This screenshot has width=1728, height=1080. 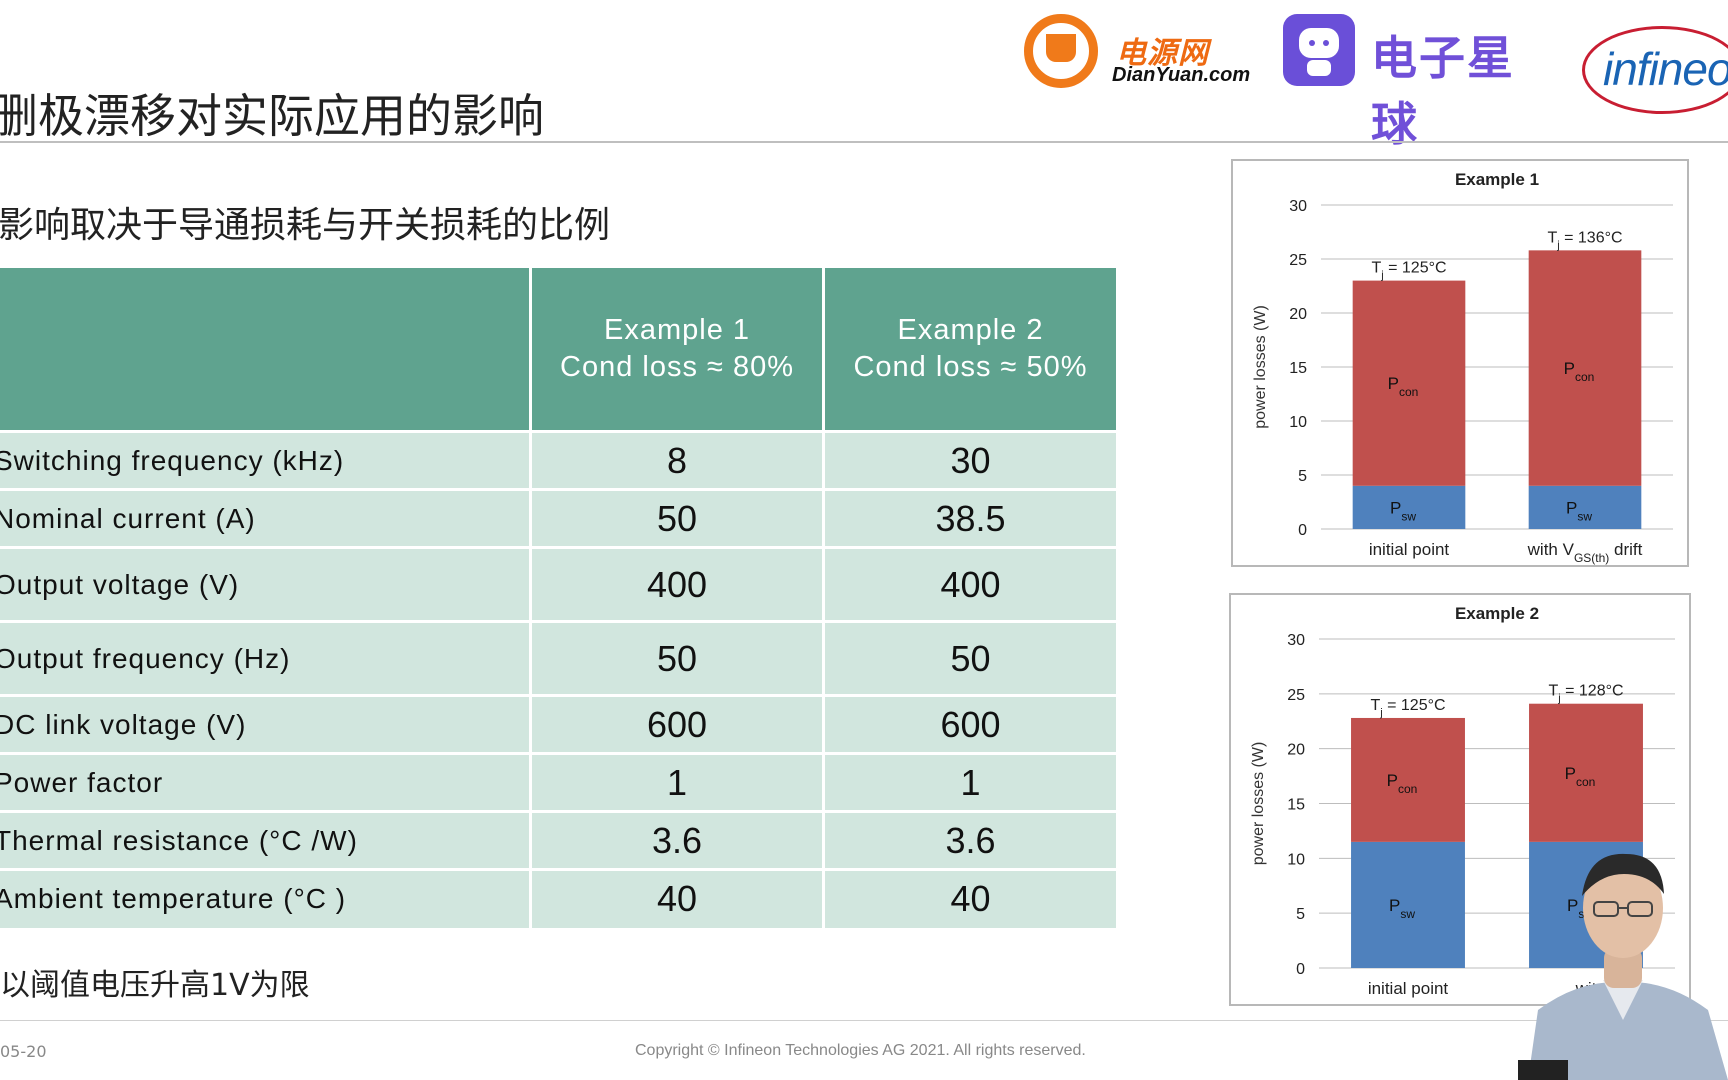 What do you see at coordinates (266, 460) in the screenshot?
I see `row-label: Switching frequency (kHz)` at bounding box center [266, 460].